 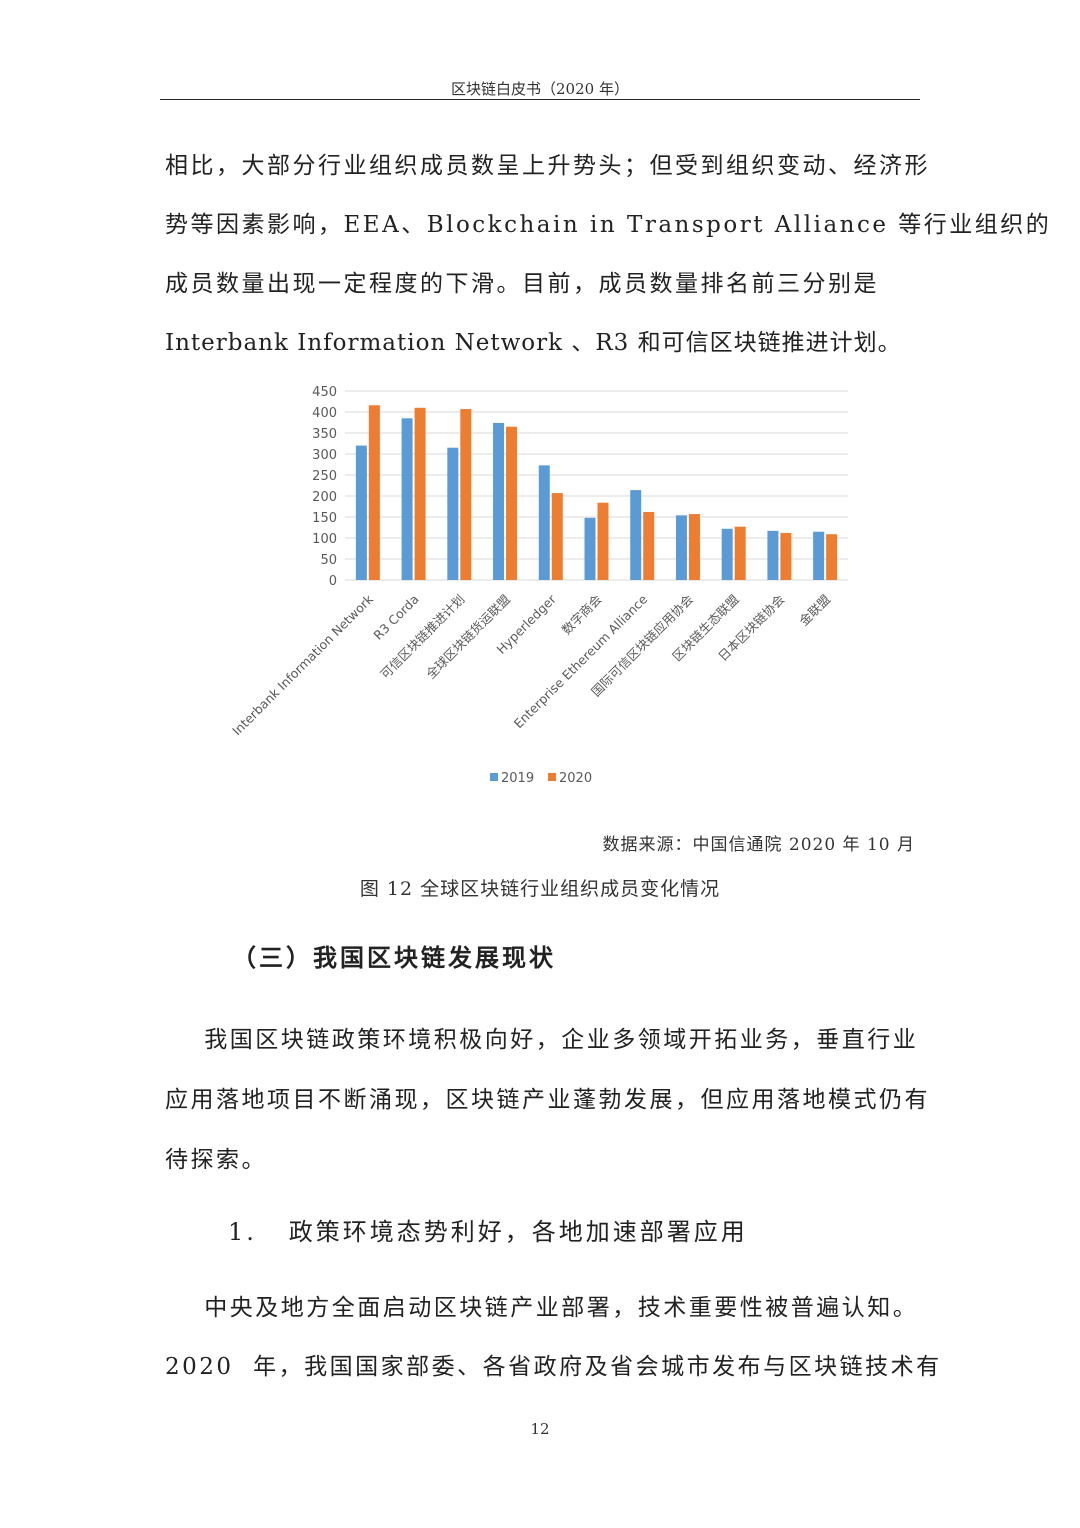 I want to click on paragraph-line: 相比，大部分行业组织成员数呈上升势头；但受到组织变动、经济形, so click(x=547, y=166).